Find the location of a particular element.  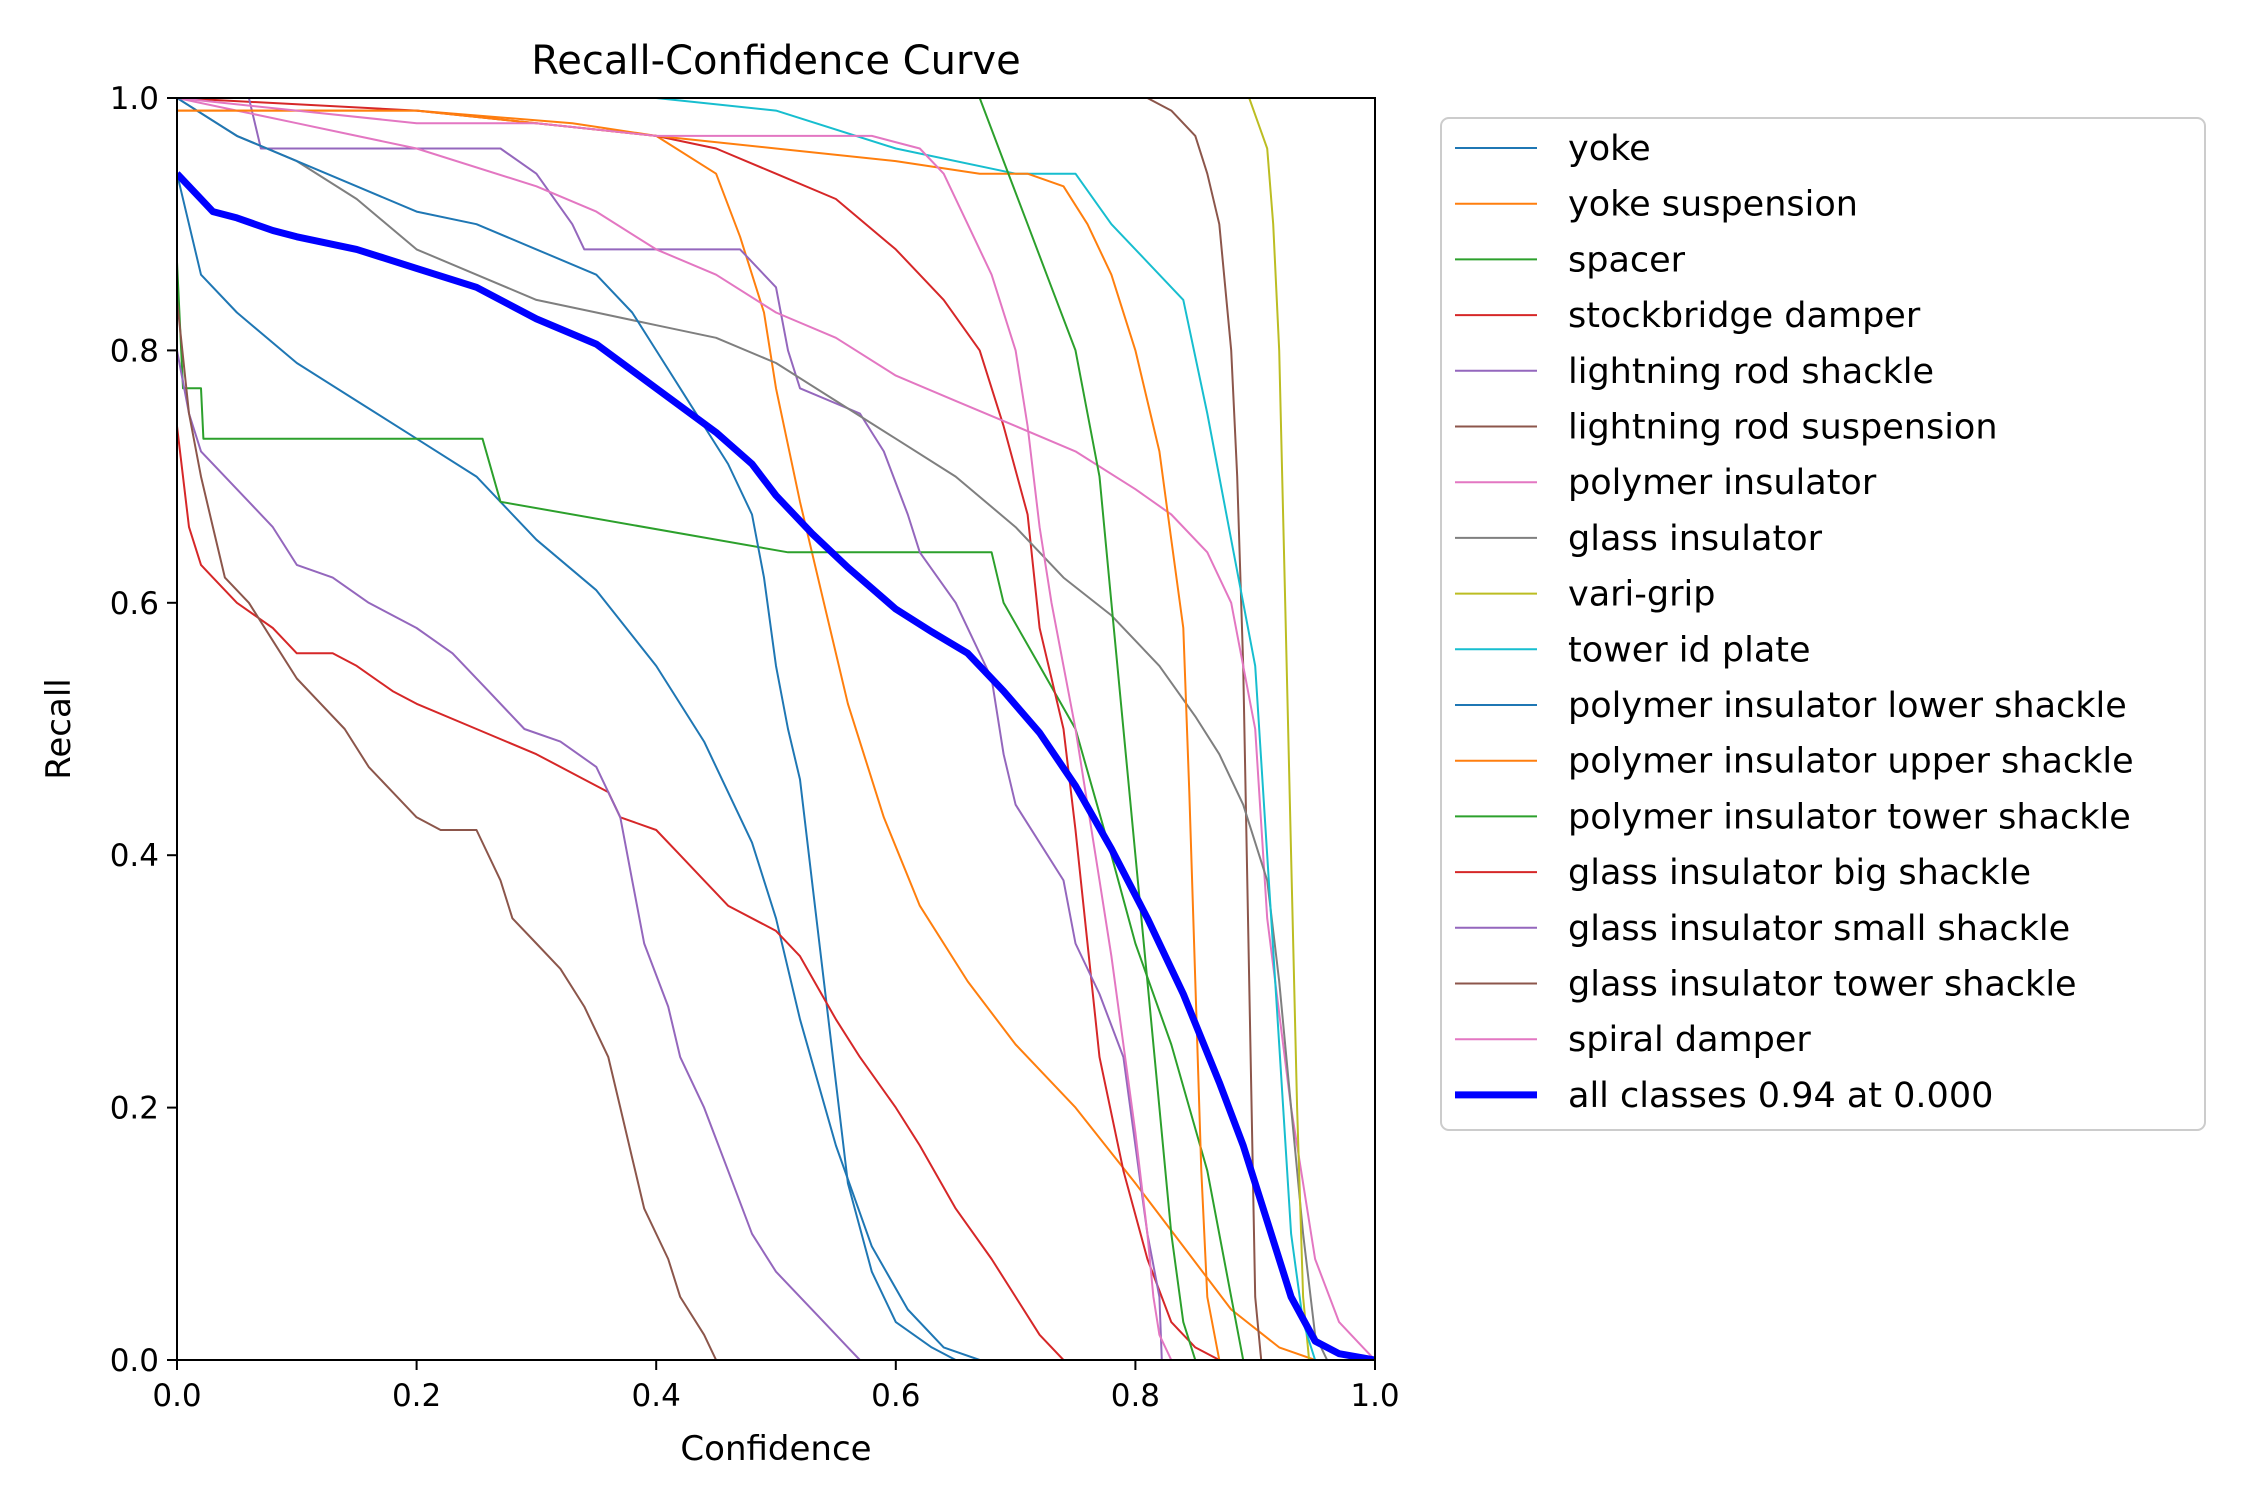

x-tick-label: 0.0 is located at coordinates (176, 1396).